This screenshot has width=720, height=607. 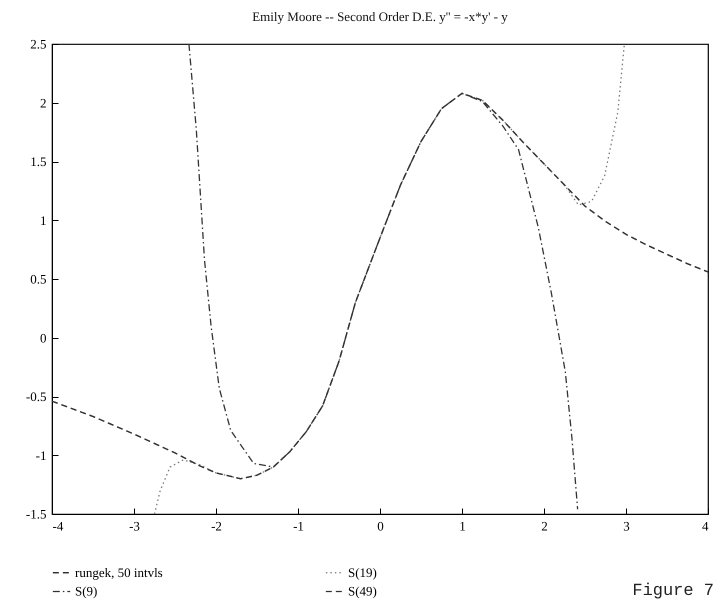 I want to click on legend-label: S(49), so click(x=362, y=591).